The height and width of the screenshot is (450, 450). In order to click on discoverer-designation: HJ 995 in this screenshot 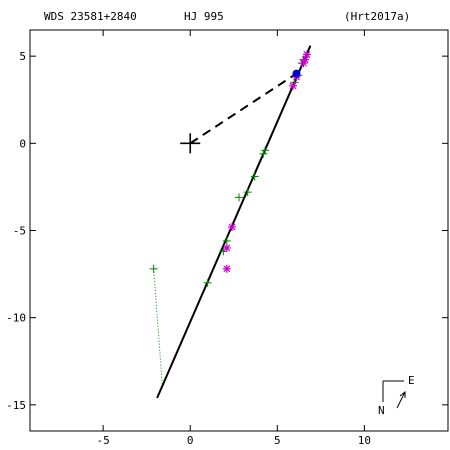, I will do `click(204, 16)`.